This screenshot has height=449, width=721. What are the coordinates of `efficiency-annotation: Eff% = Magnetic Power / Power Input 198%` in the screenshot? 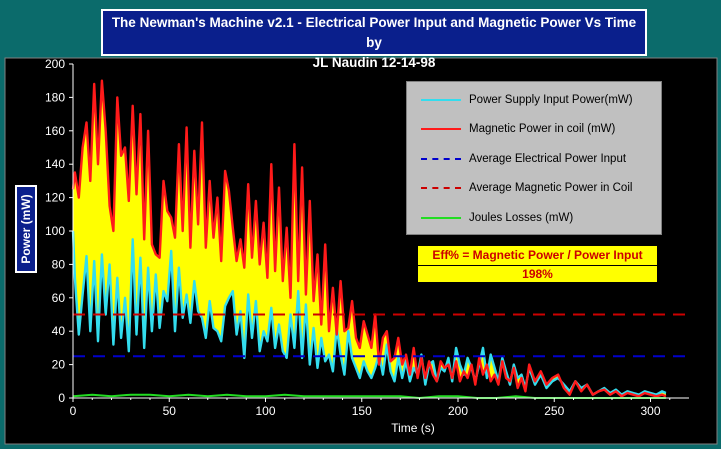 It's located at (537, 264).